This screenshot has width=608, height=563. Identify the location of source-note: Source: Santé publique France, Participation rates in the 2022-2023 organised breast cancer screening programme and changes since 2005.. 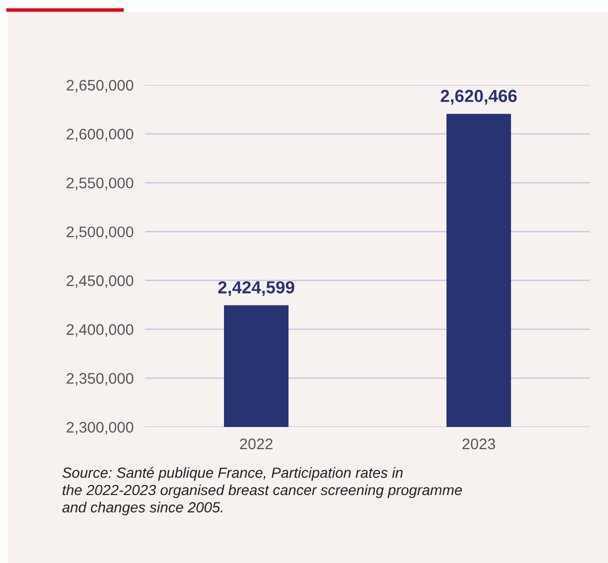
(262, 491).